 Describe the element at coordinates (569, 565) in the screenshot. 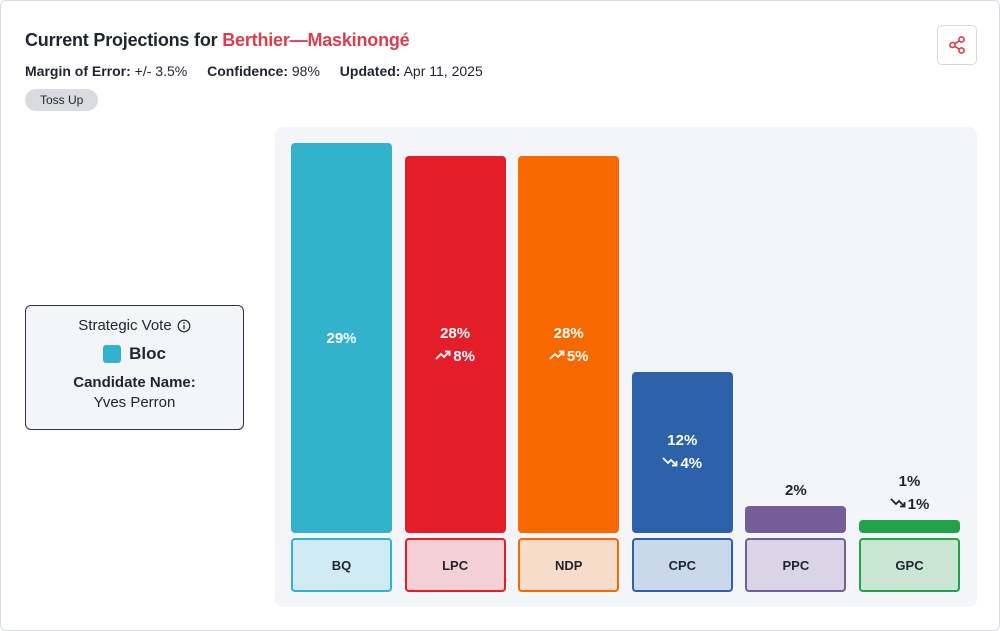

I see `category-label-ndp: NDP` at that location.